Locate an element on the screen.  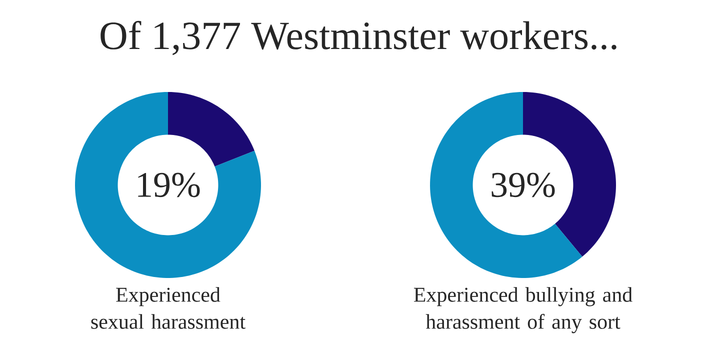
text: 19% is located at coordinates (169, 185).